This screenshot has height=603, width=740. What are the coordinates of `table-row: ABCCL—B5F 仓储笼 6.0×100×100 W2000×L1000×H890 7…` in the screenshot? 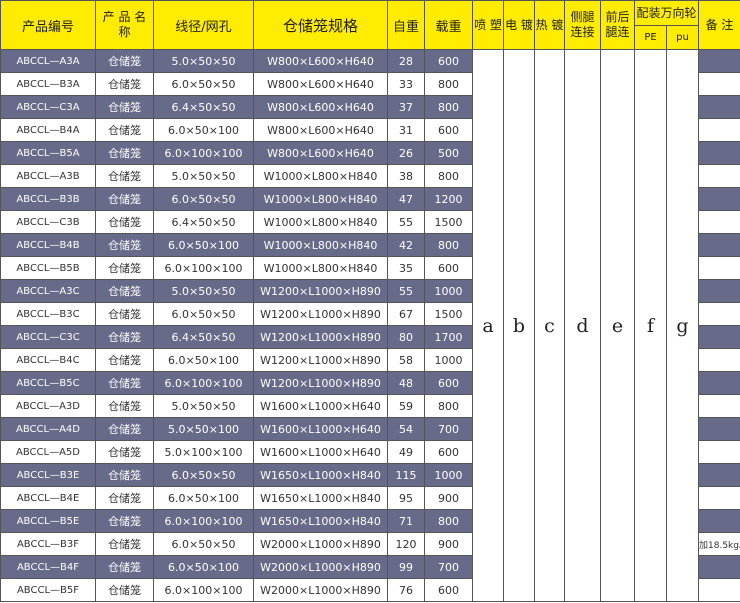 It's located at (370, 590).